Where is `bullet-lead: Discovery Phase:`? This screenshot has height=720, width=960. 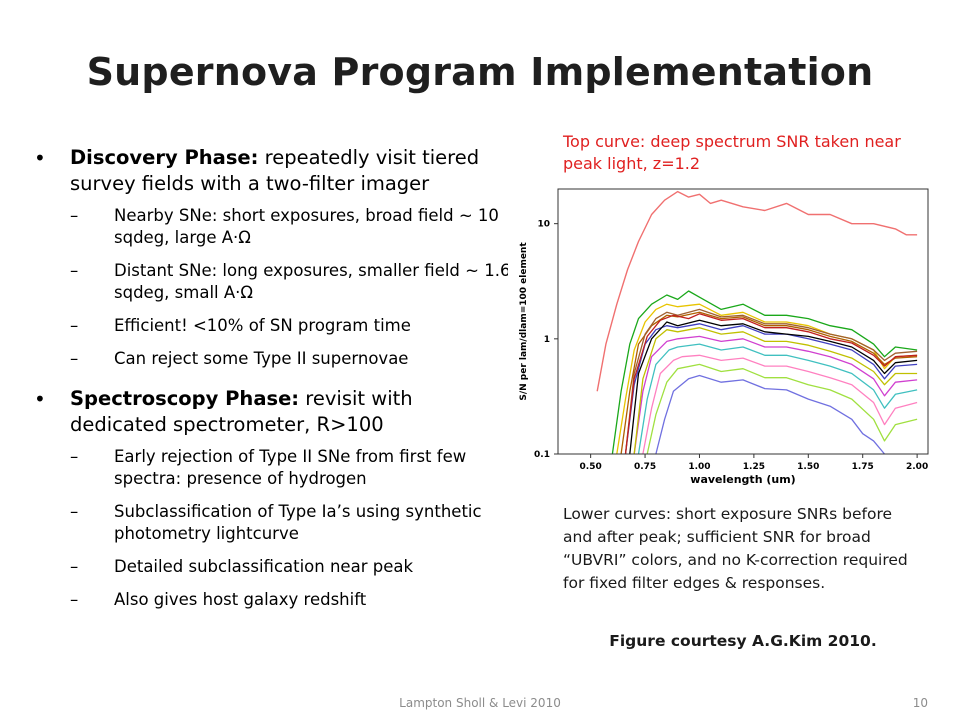
bullet-lead: Discovery Phase: is located at coordinates (164, 157).